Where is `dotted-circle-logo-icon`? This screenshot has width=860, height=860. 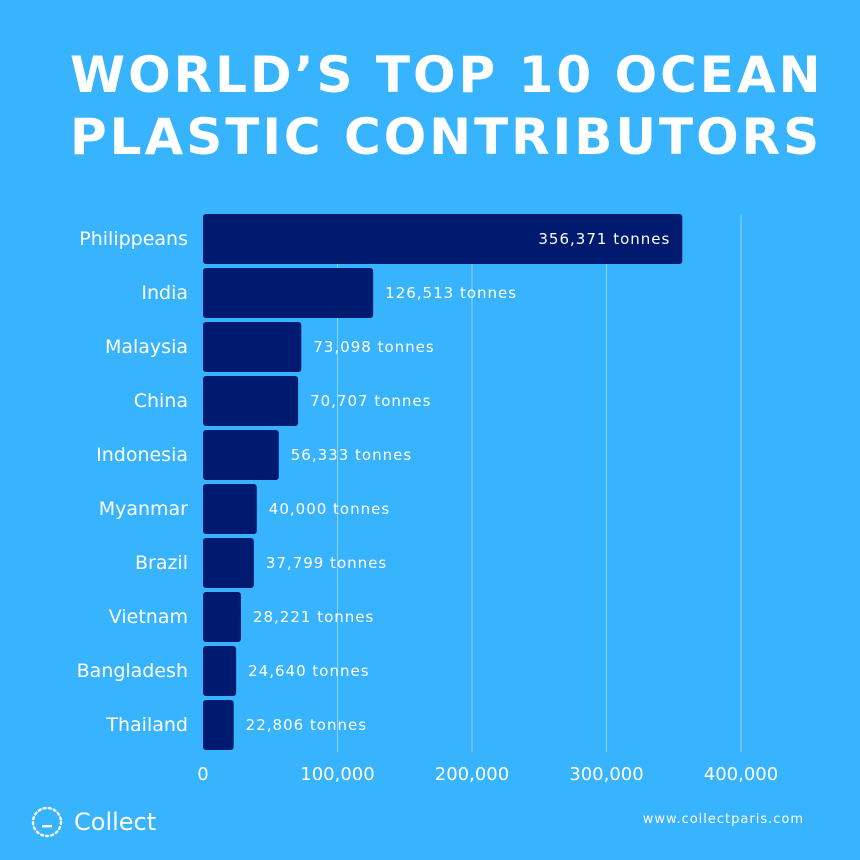
dotted-circle-logo-icon is located at coordinates (47, 822).